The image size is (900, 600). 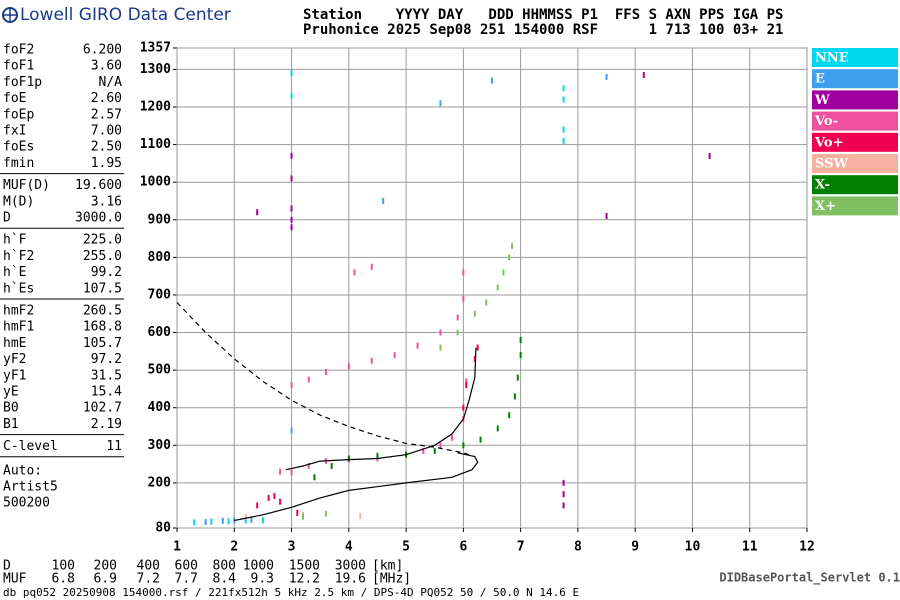 I want to click on param-value: 1.95, so click(x=106, y=163).